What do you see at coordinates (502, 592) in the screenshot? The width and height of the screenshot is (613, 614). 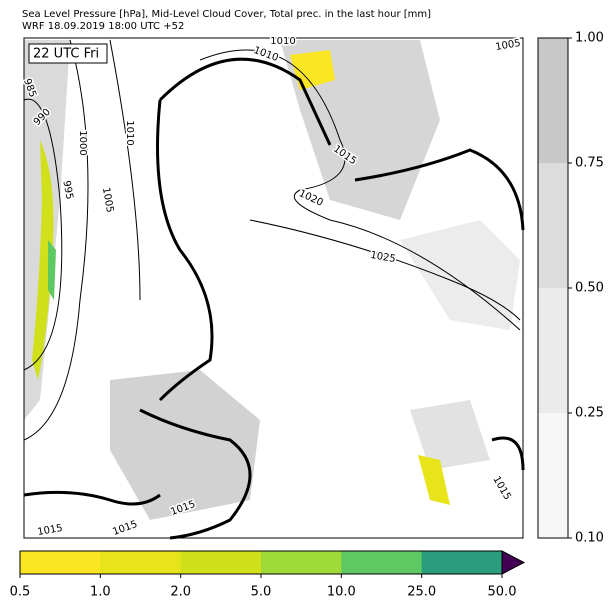 I see `colorbar-tick-label: 50.0` at bounding box center [502, 592].